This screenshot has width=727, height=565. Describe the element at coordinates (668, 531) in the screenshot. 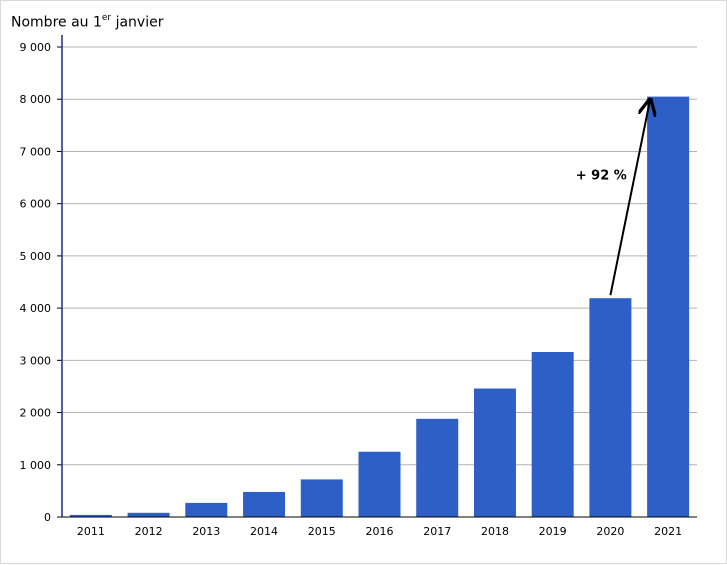

I see `x-tick-label: 2021` at that location.